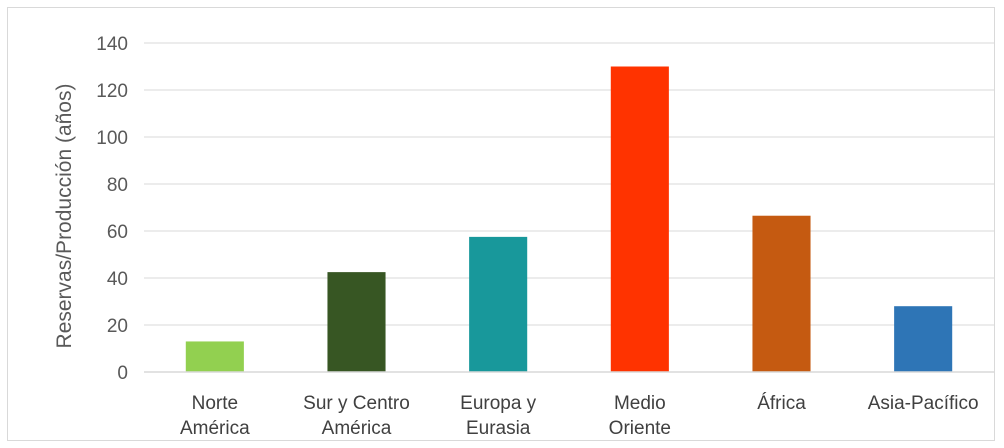 Image resolution: width=1004 pixels, height=448 pixels. Describe the element at coordinates (640, 403) in the screenshot. I see `x-category-label-line: Medio` at that location.